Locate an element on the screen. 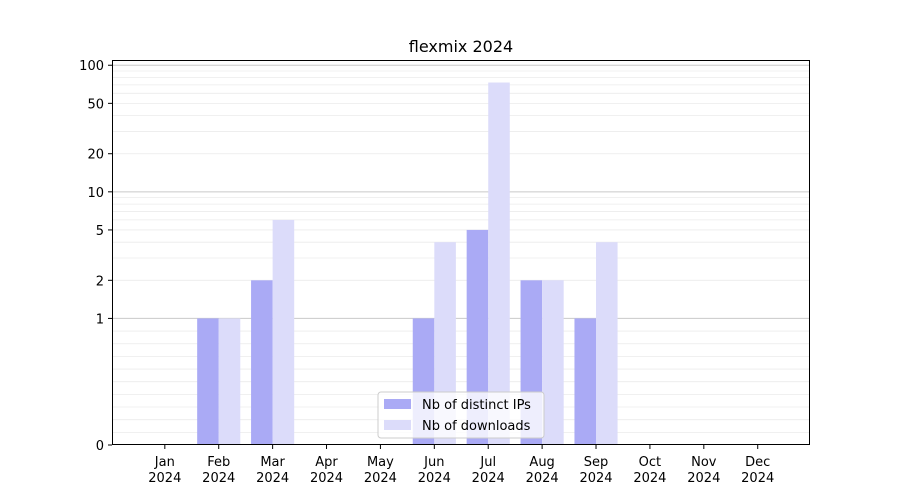  x-tick-label-month: Nov is located at coordinates (704, 462).